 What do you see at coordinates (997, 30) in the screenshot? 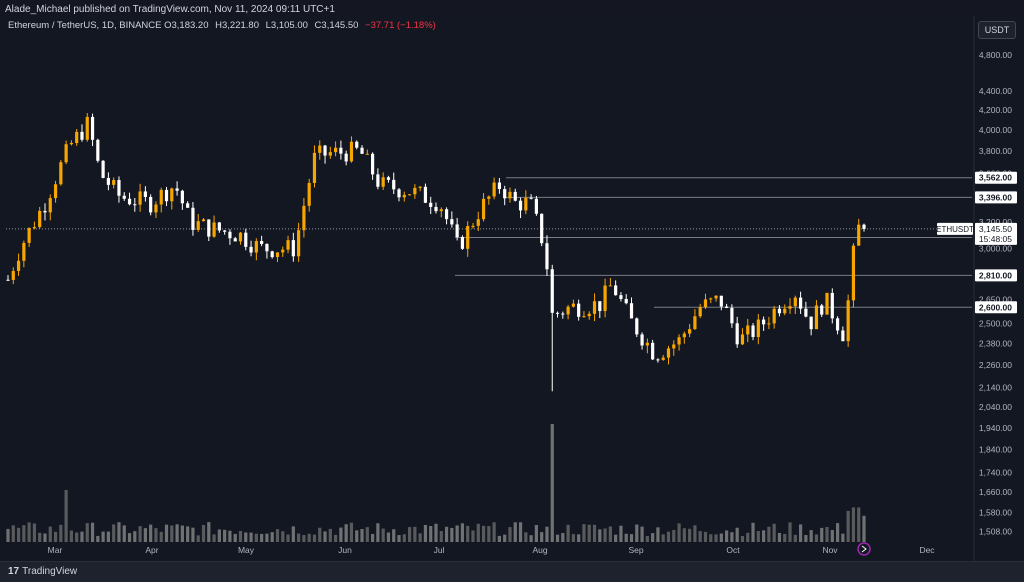
I see `currency-button: USDT` at bounding box center [997, 30].